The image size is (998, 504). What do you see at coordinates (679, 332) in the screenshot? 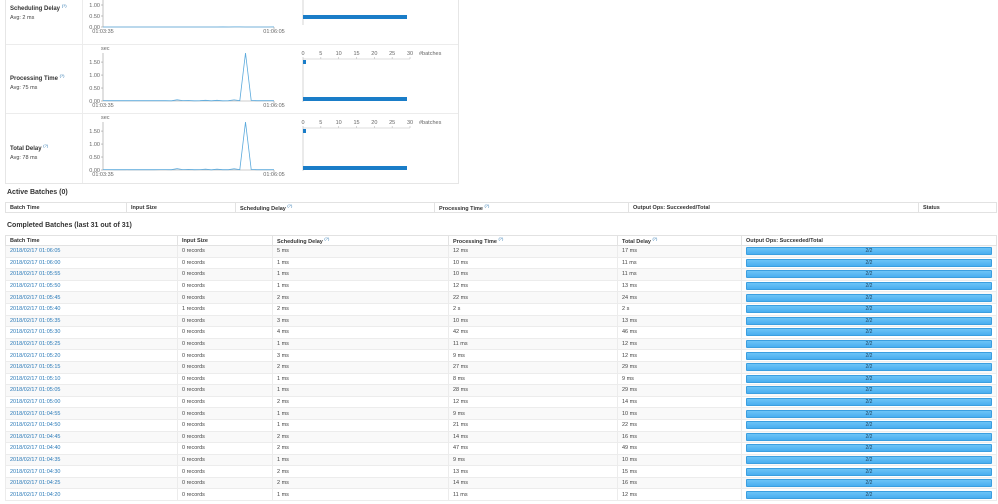
I see `total-delay-cell: 46 ms` at bounding box center [679, 332].